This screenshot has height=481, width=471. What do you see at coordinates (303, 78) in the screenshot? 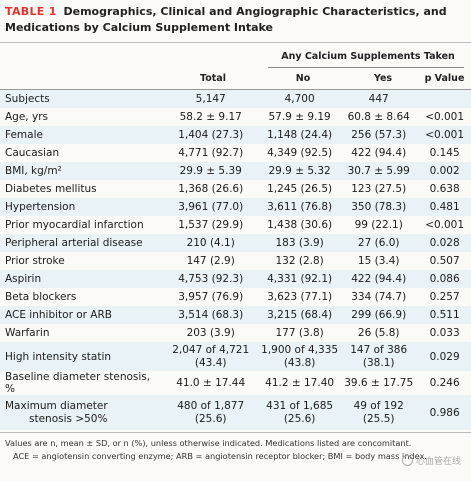
I see `column-header-no: No` at bounding box center [303, 78].